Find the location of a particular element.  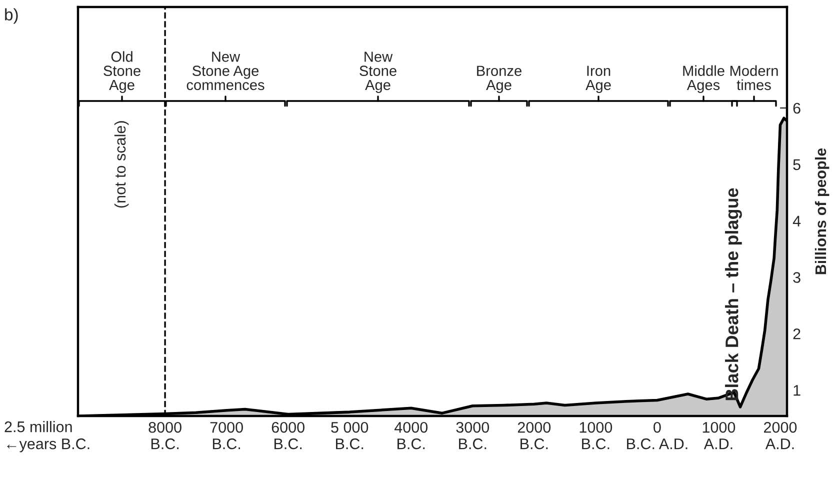

y2-axis-title: Billions of people is located at coordinates (822, 211).